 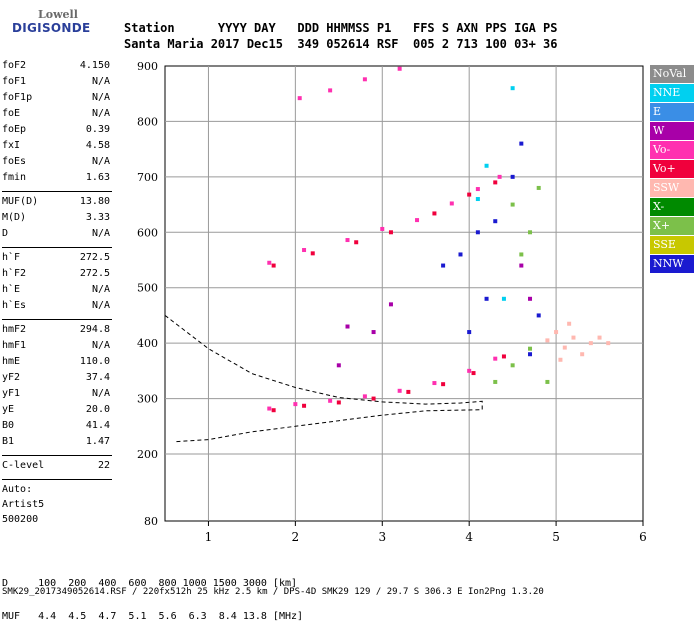 What do you see at coordinates (57, 319) in the screenshot?
I see `param-separator` at bounding box center [57, 319].